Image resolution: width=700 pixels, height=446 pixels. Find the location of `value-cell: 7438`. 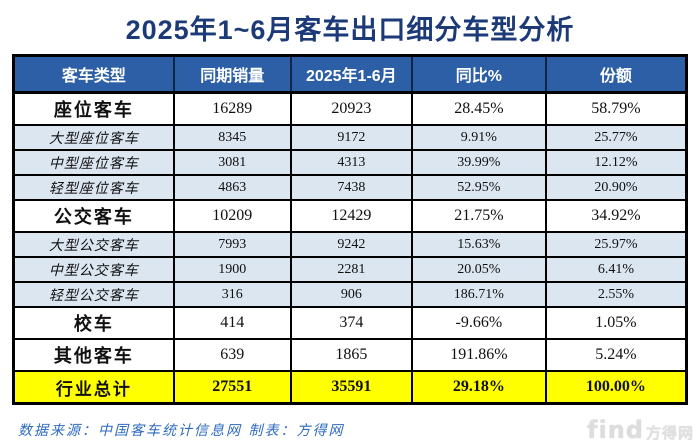

value-cell: 7438 is located at coordinates (351, 187).